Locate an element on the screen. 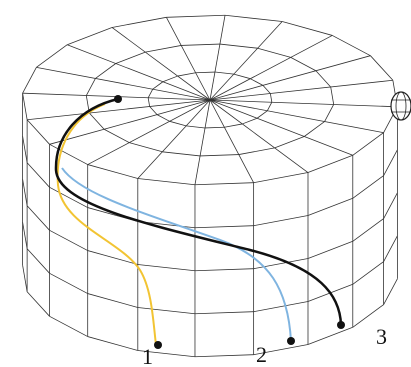 Image resolution: width=411 pixels, height=367 pixels. label: 3 is located at coordinates (381, 336).